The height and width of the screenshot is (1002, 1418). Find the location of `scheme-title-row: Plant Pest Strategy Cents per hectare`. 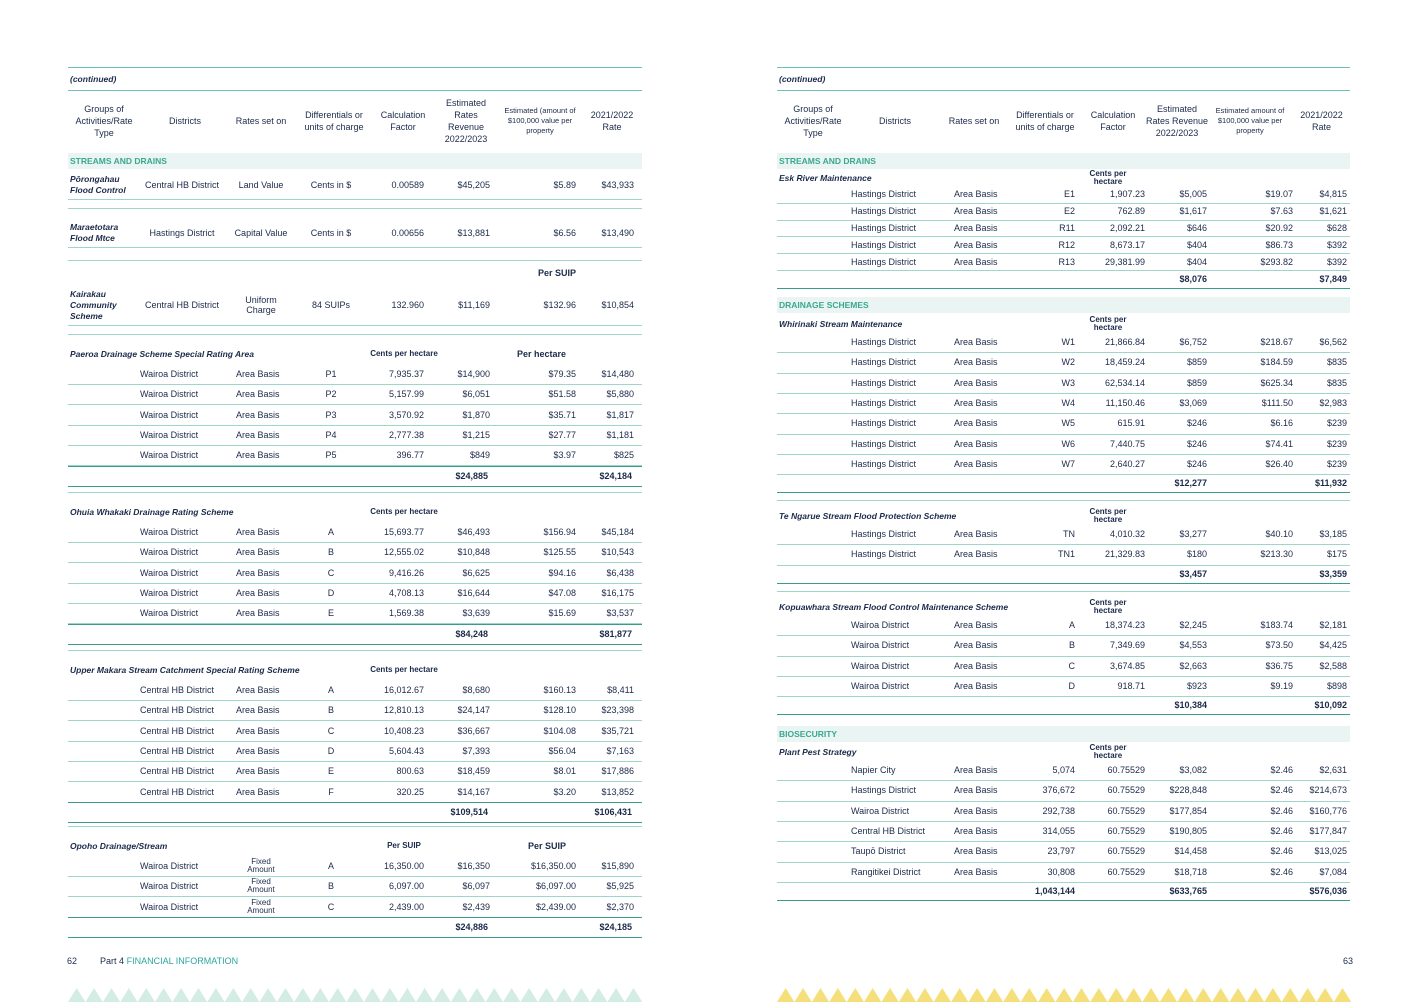

scheme-title-row: Plant Pest Strategy Cents per hectare is located at coordinates (1063, 752).